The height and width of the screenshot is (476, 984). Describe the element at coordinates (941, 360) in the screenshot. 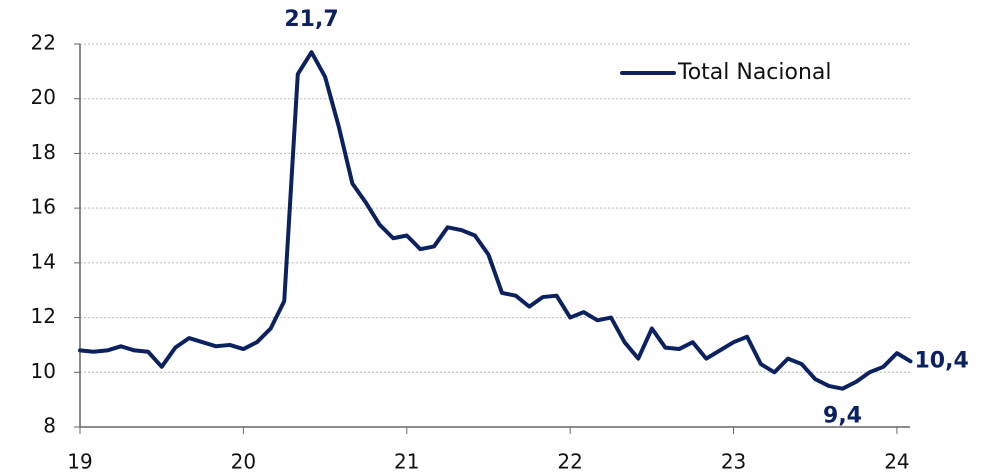

I see `data-label: 10,4` at that location.